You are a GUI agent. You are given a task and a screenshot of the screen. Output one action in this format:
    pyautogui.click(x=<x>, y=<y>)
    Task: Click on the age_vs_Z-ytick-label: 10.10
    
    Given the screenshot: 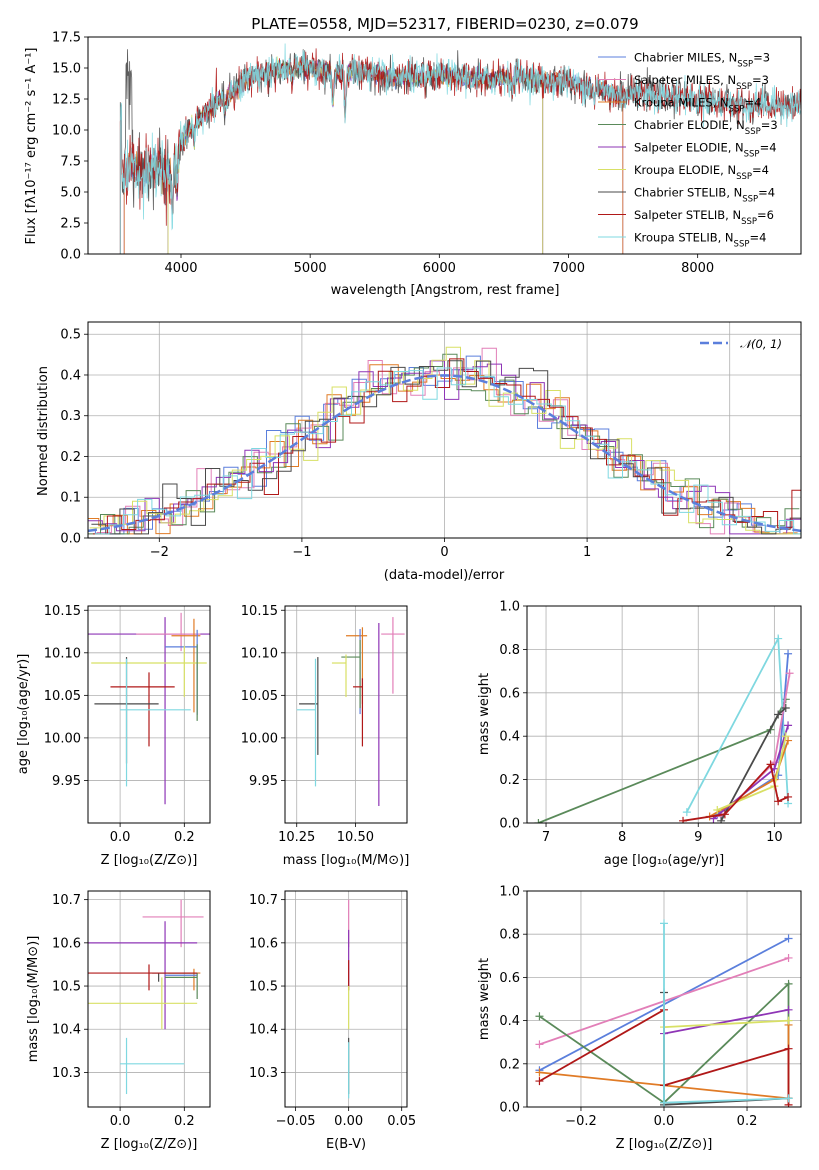 What is the action you would take?
    pyautogui.click(x=62, y=653)
    